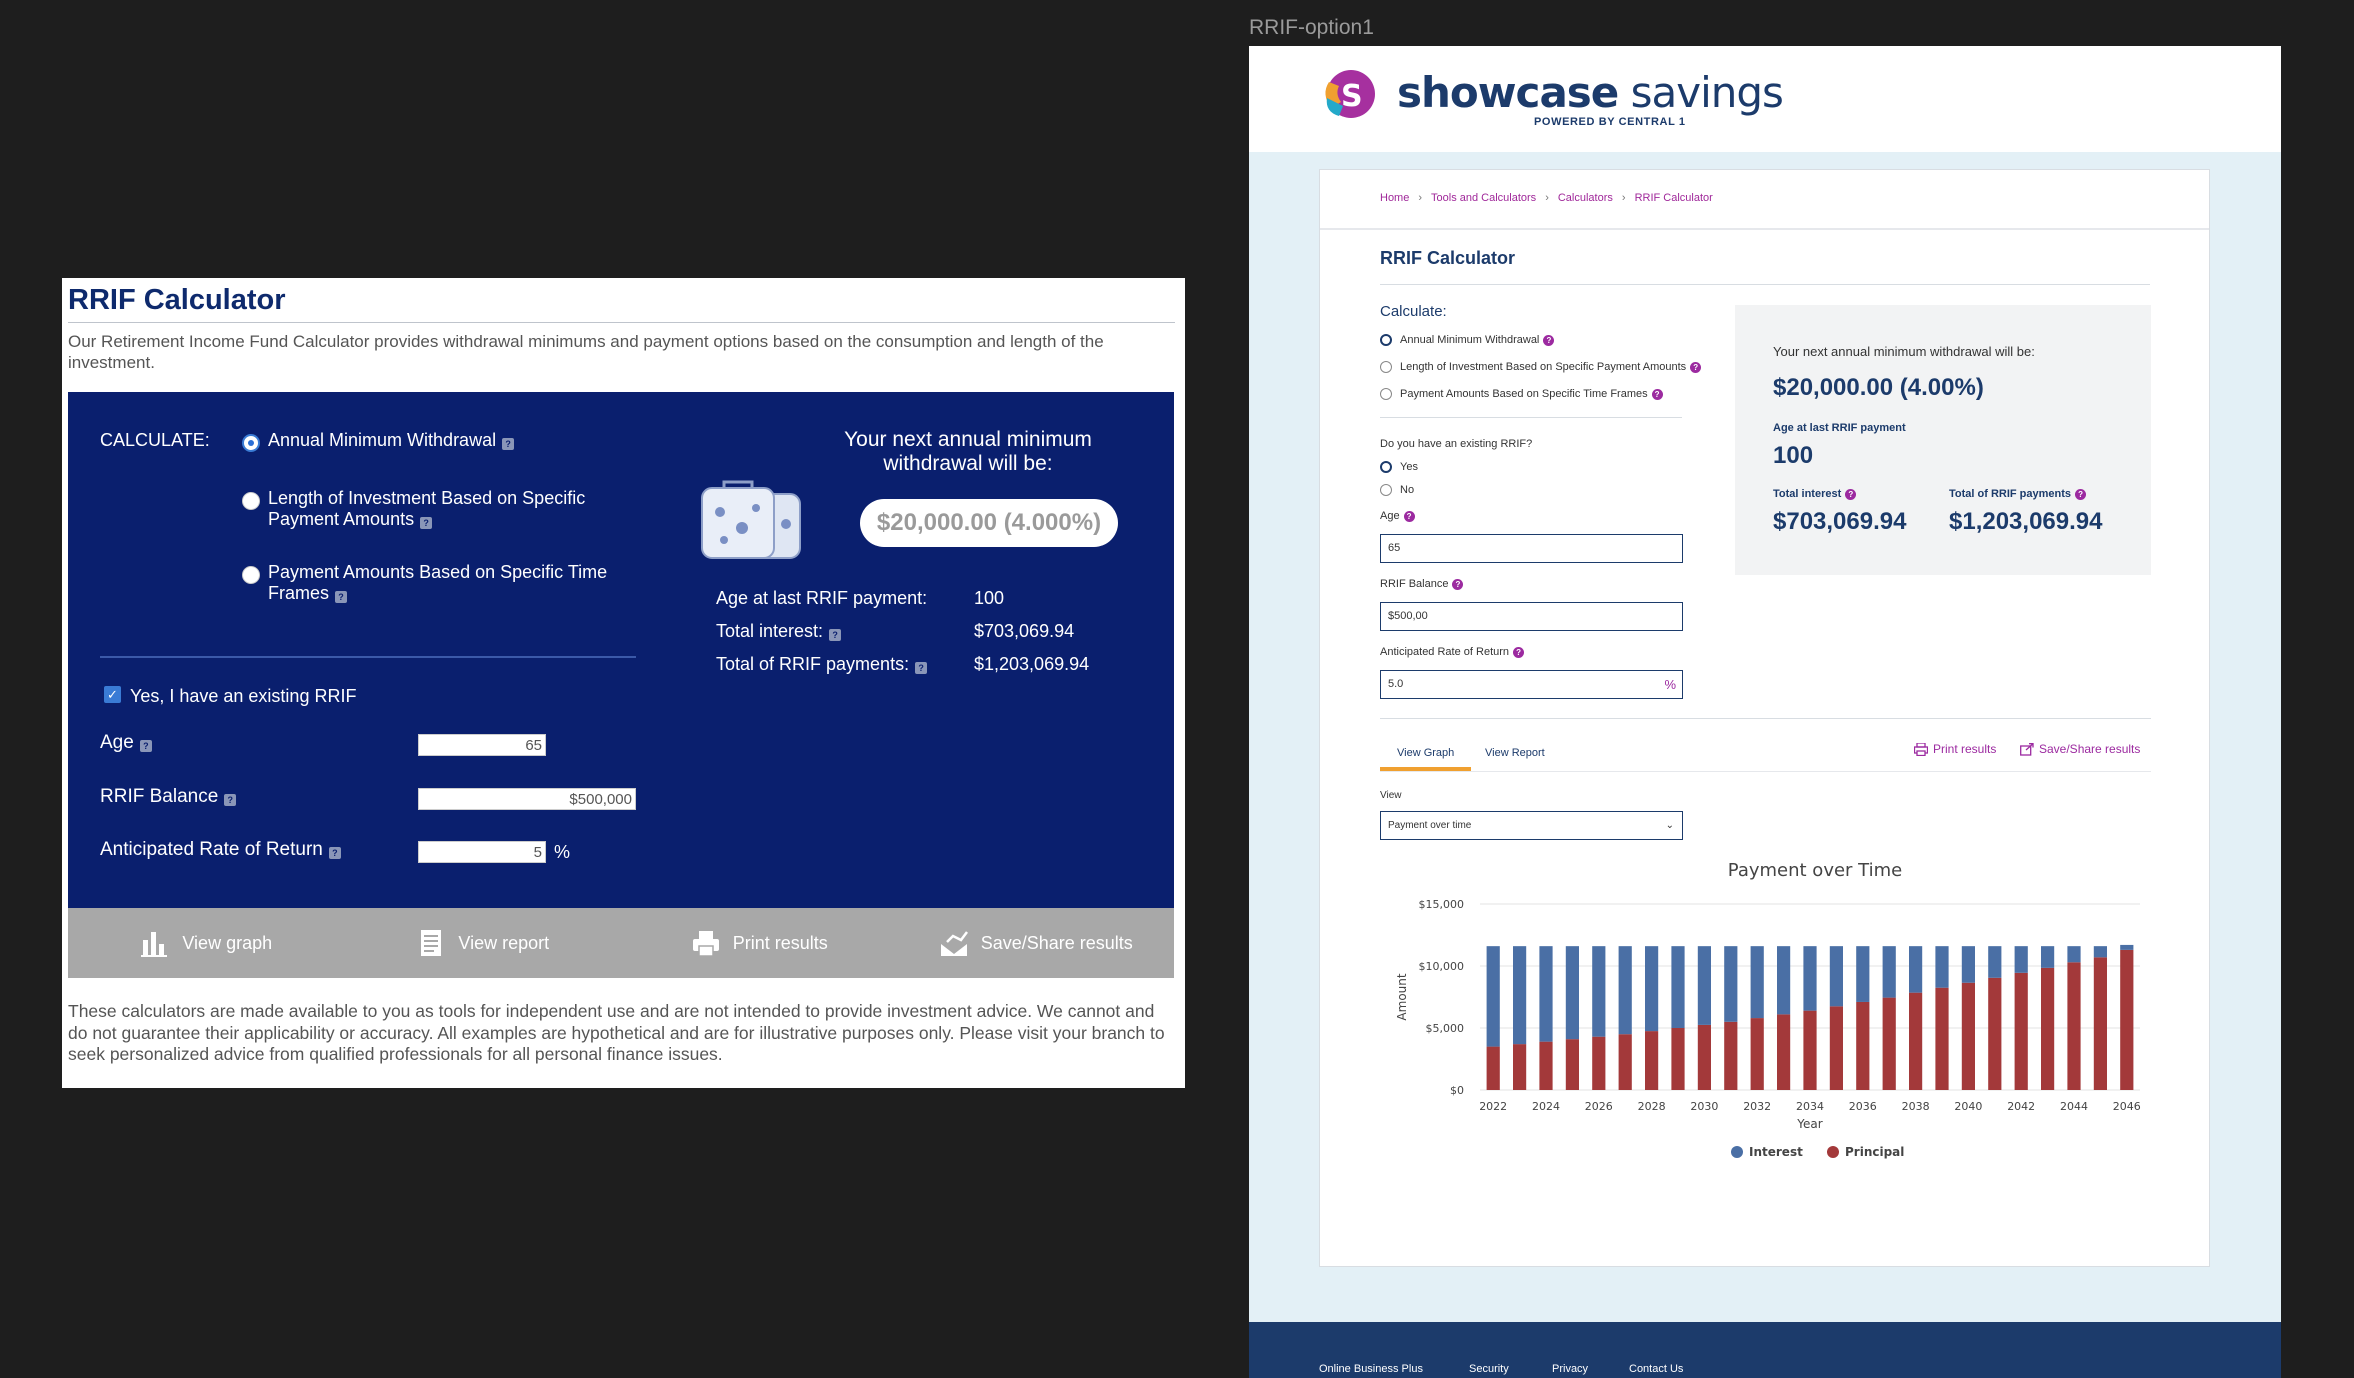  What do you see at coordinates (1531, 684) in the screenshot?
I see `rate-of-return-input: 5.0%` at bounding box center [1531, 684].